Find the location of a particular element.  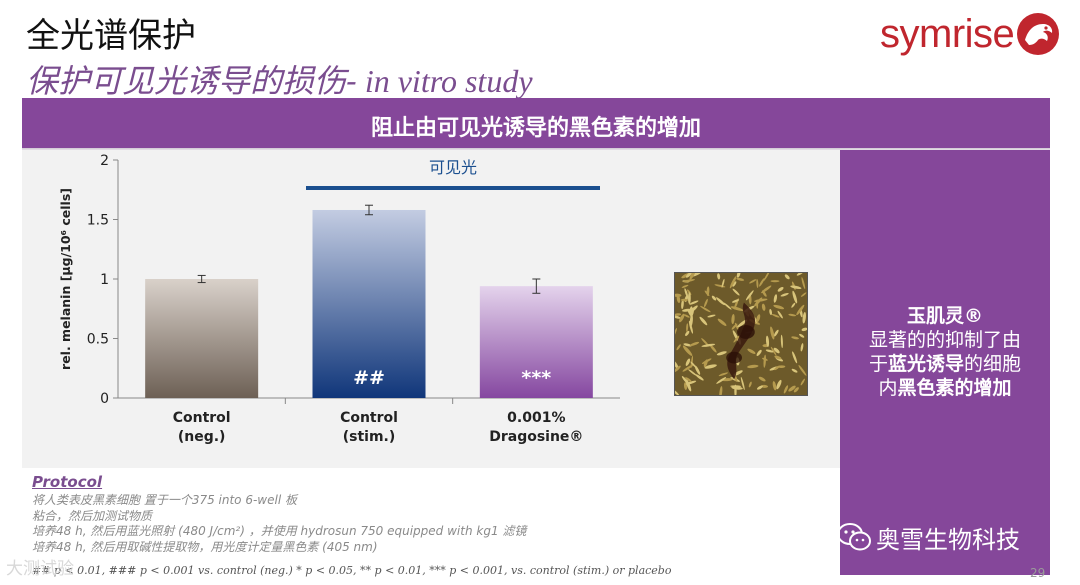

sidebar-line-4b: 黑色素的增加 is located at coordinates (954, 388).